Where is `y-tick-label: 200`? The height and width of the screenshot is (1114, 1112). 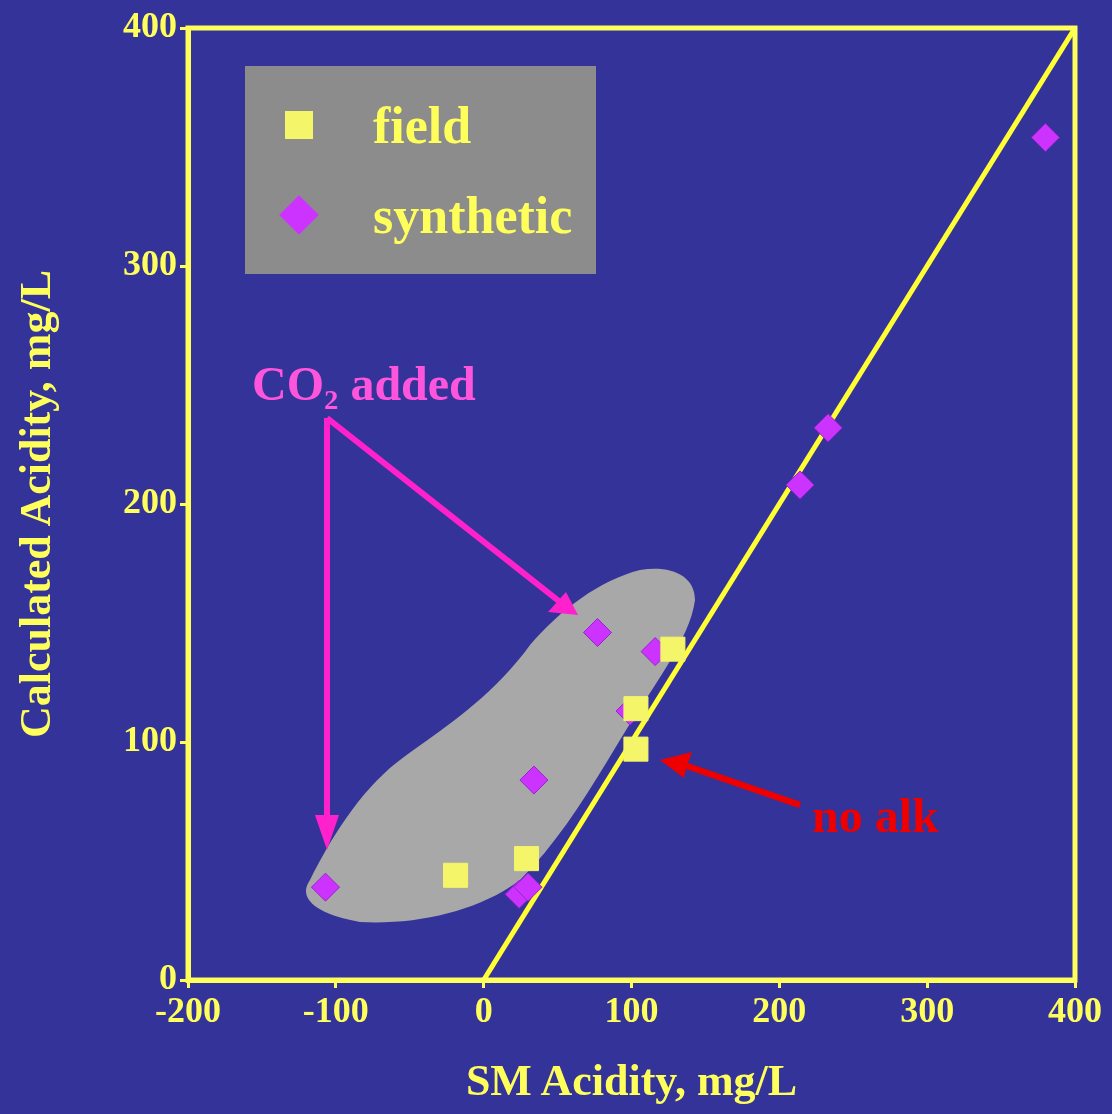
y-tick-label: 200 is located at coordinates (150, 501).